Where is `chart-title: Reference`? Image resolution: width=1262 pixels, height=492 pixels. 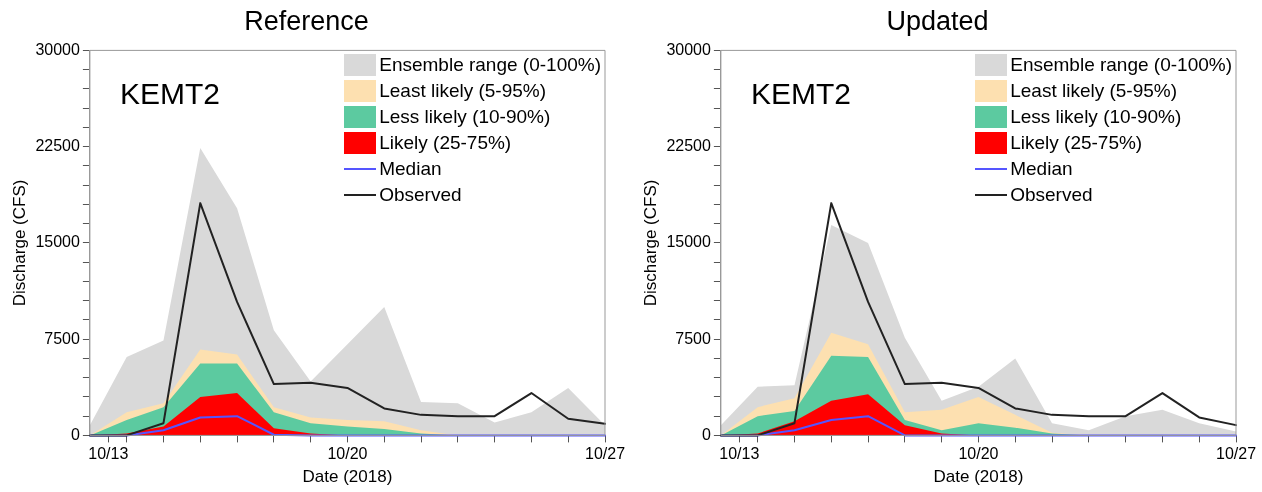
chart-title: Reference is located at coordinates (306, 20).